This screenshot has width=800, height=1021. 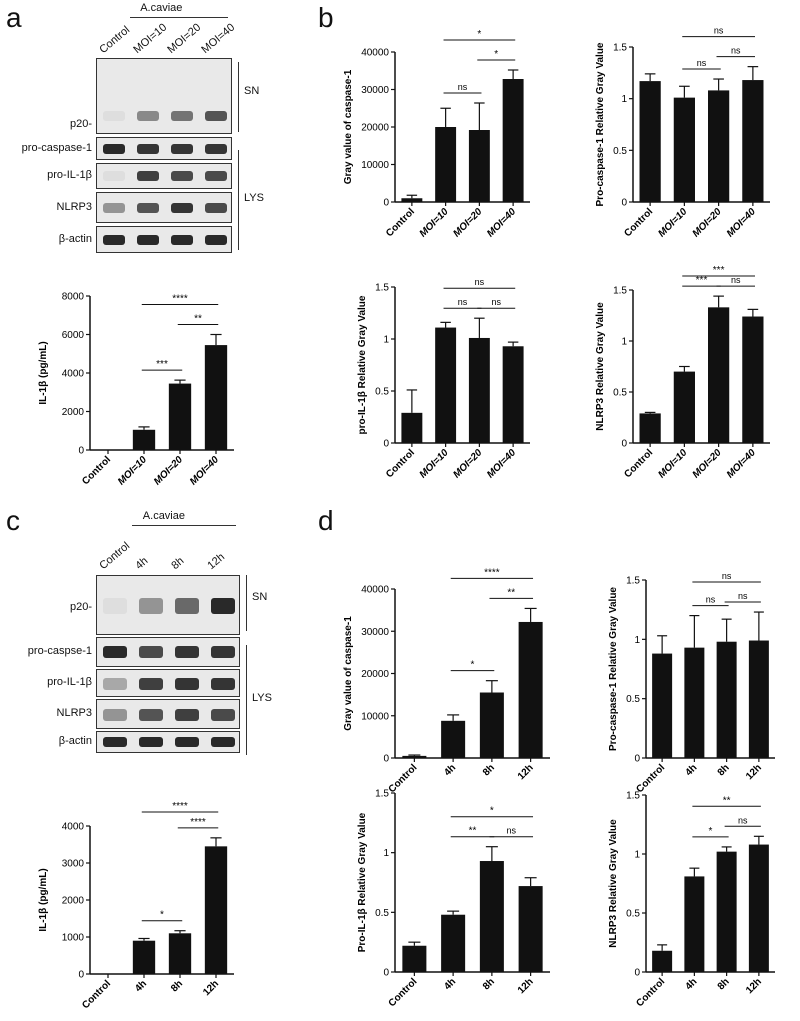 I want to click on y-tick-label: 2000, so click(x=73, y=901).